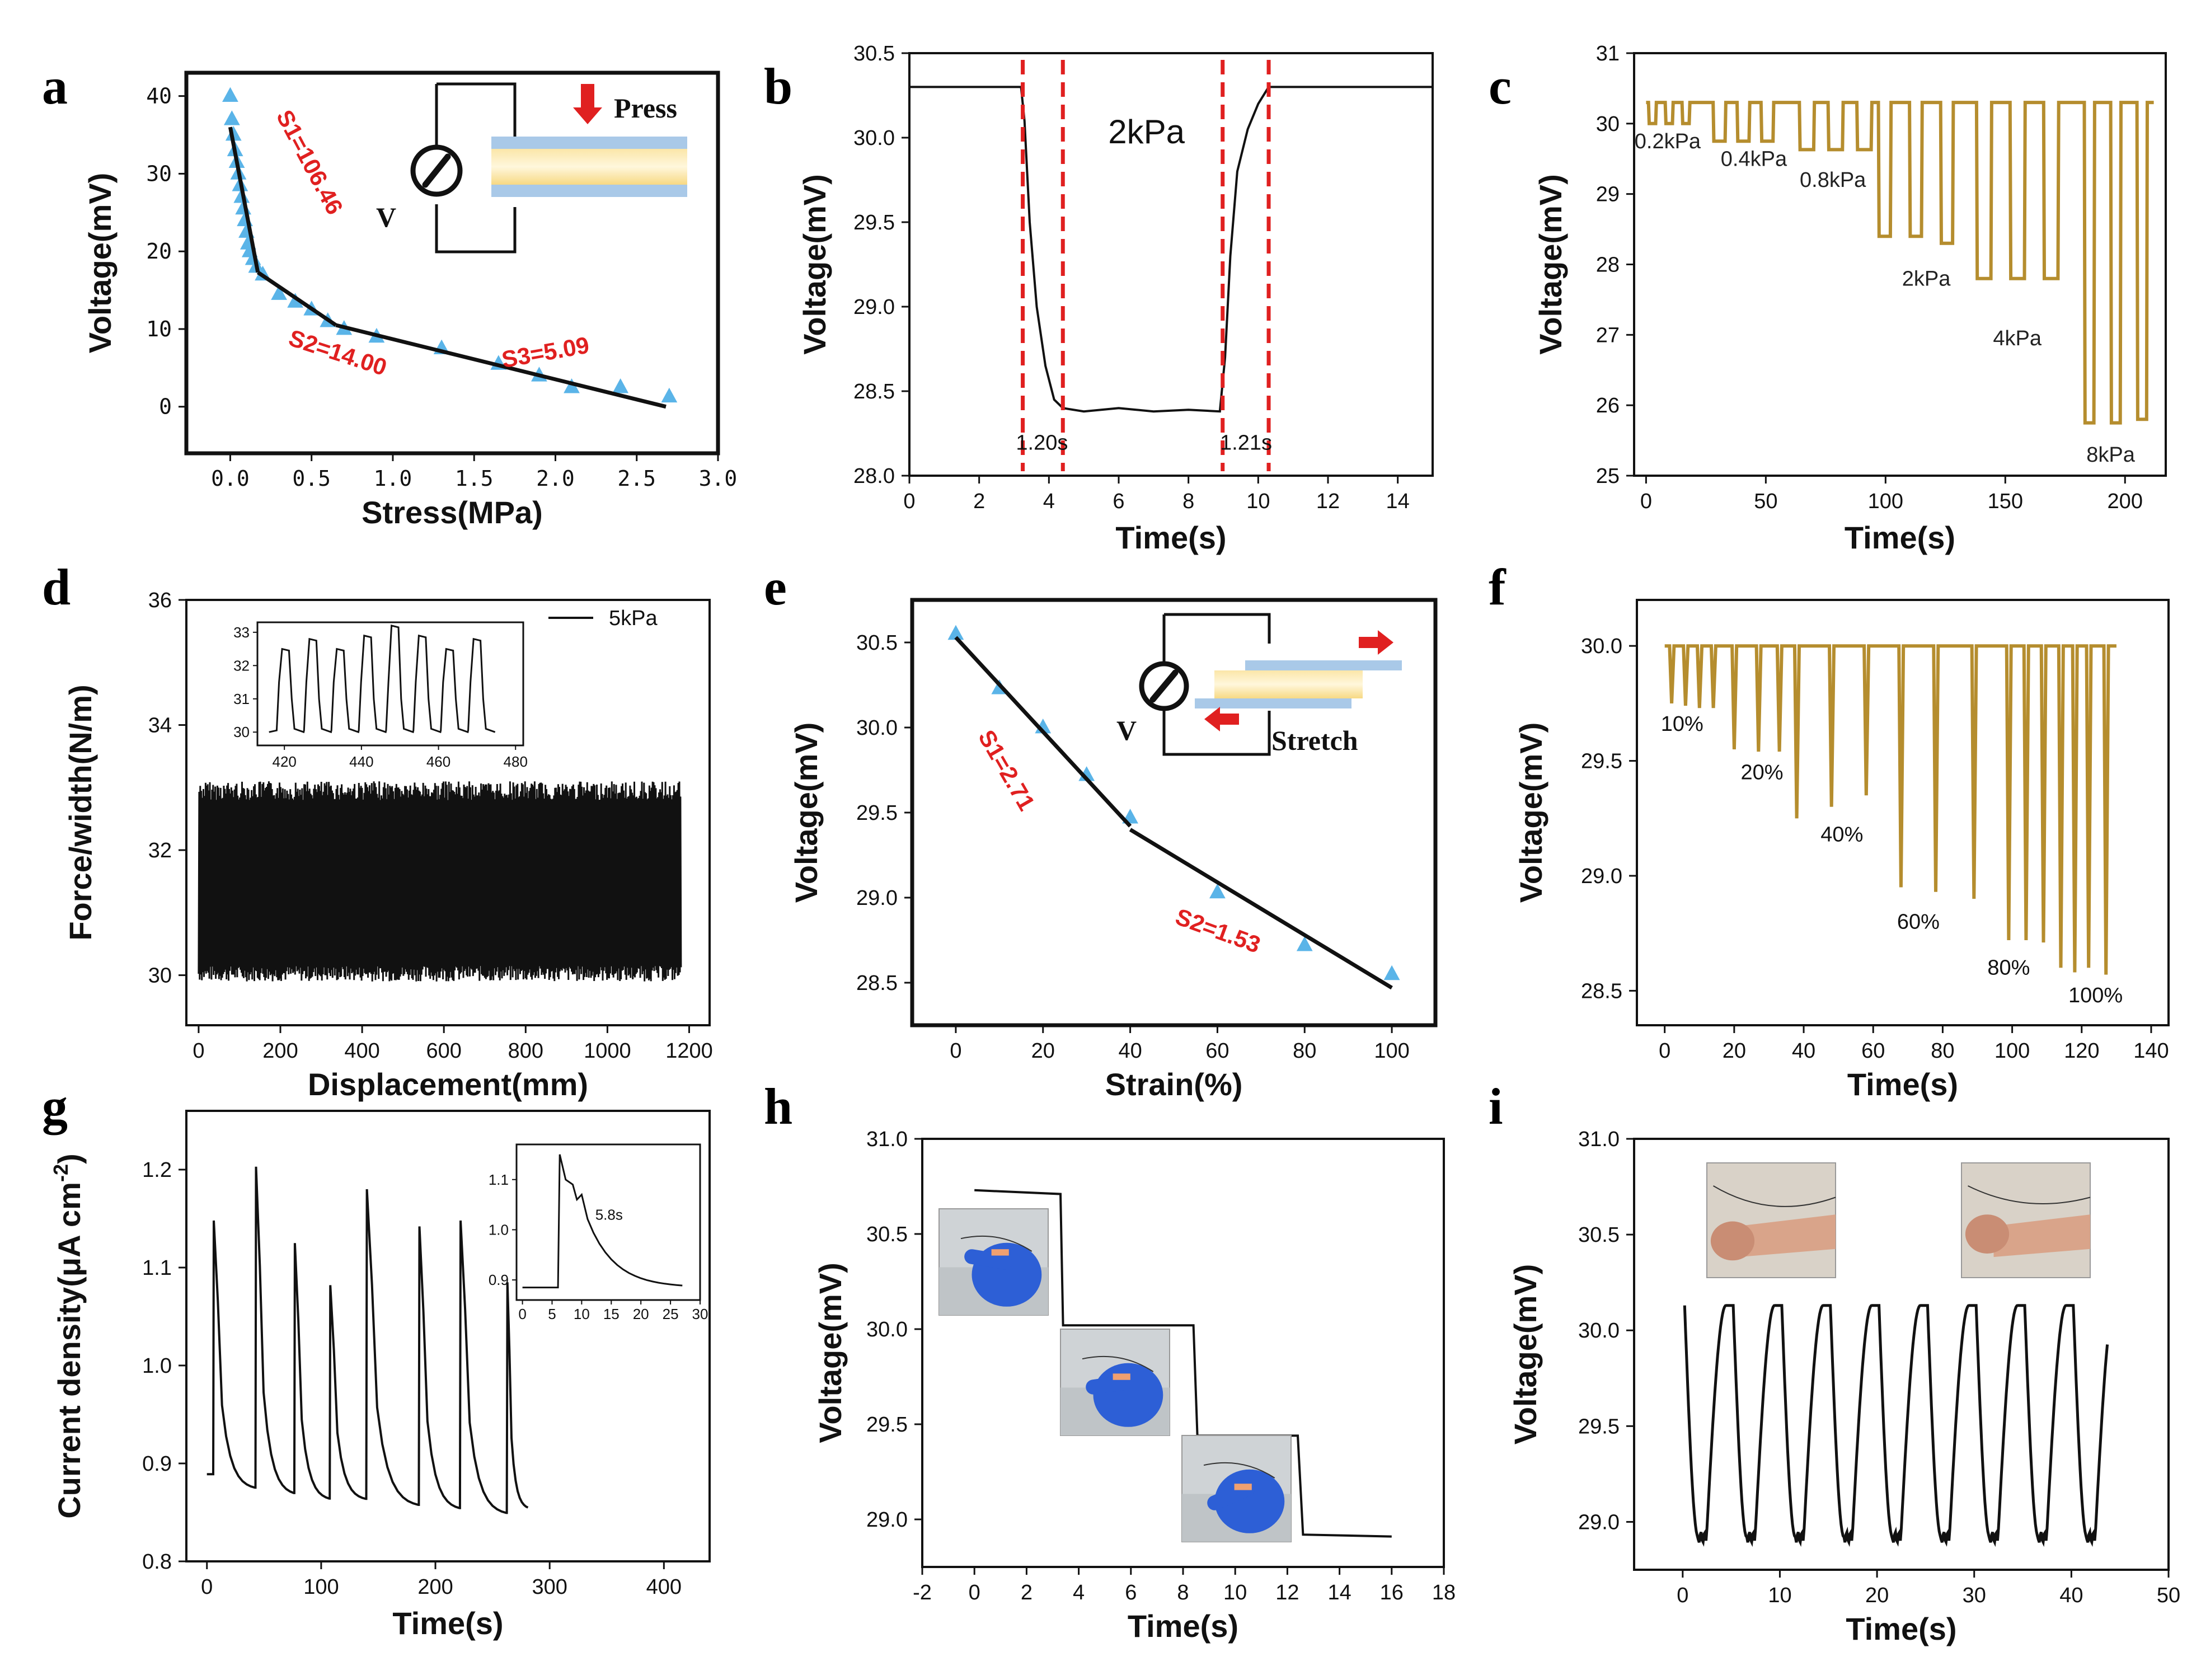 This screenshot has width=2201, height=1680. Describe the element at coordinates (157, 1268) in the screenshot. I see `y-tick-label: 1.1` at that location.